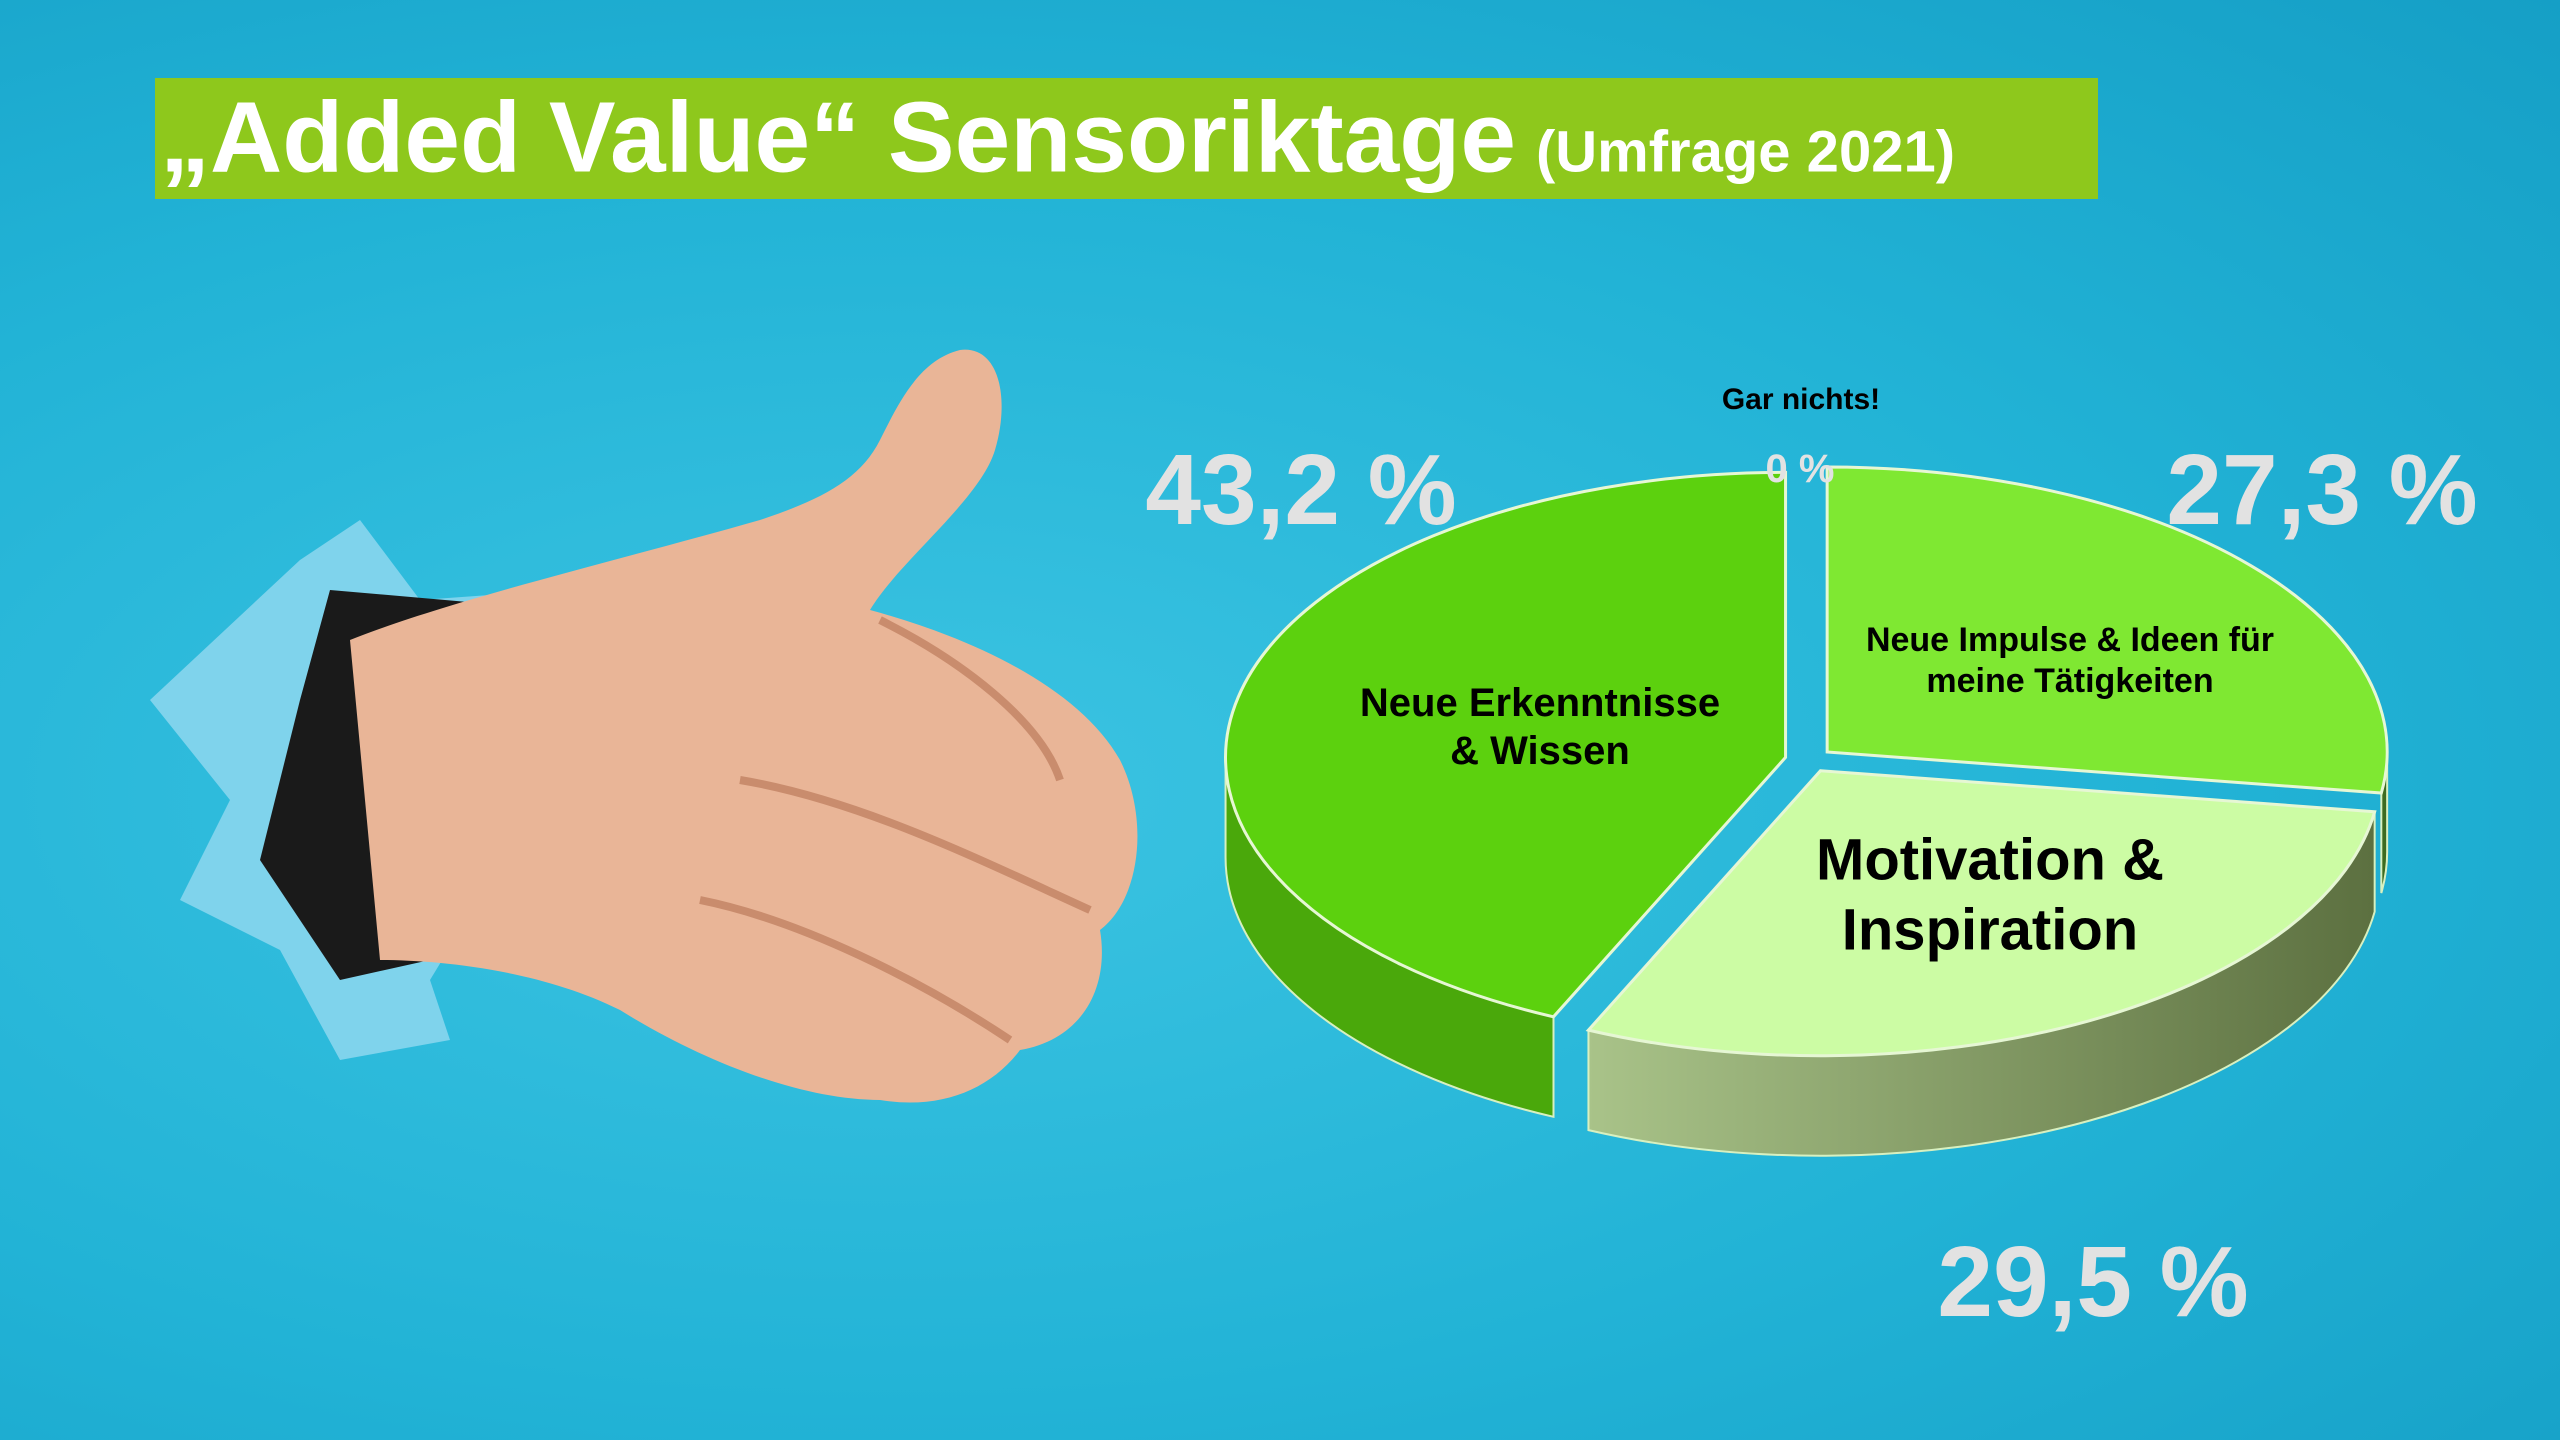 The height and width of the screenshot is (1440, 2560). I want to click on value-label: 27,3 %, so click(2322, 490).